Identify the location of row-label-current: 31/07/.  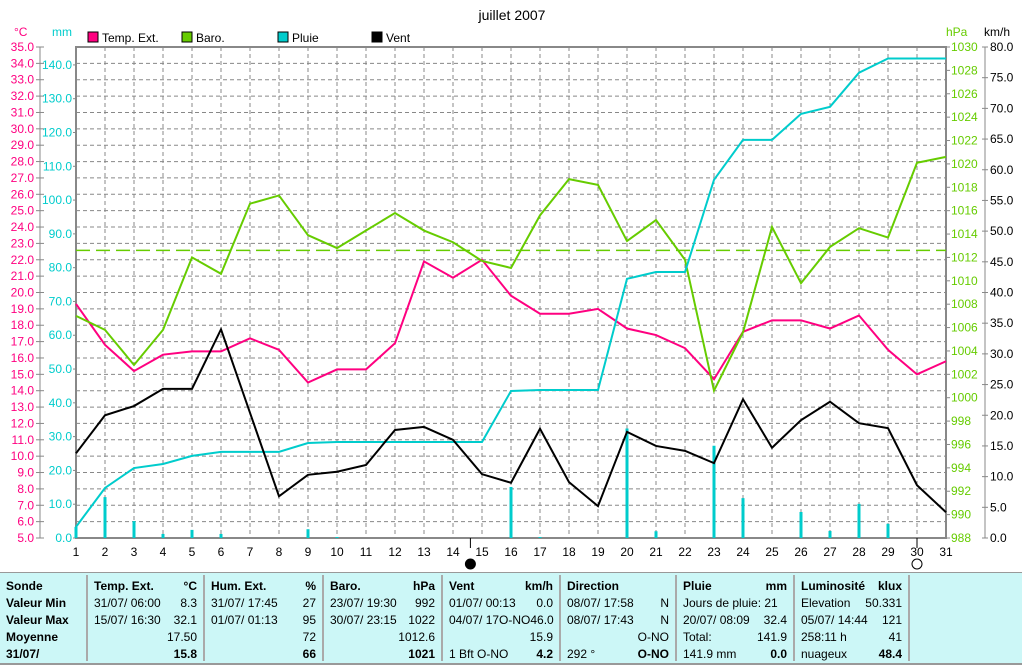
(23, 654).